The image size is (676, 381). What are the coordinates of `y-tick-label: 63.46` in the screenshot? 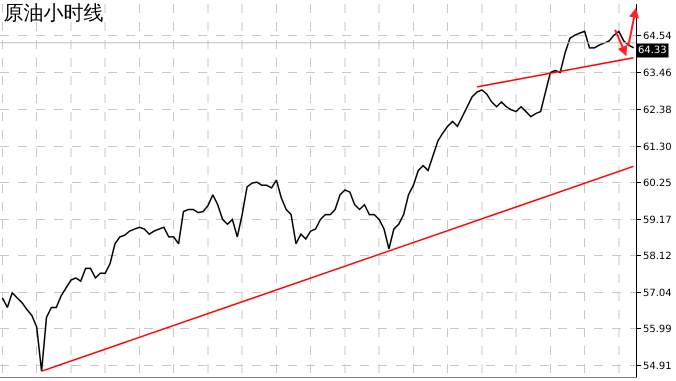 It's located at (657, 73).